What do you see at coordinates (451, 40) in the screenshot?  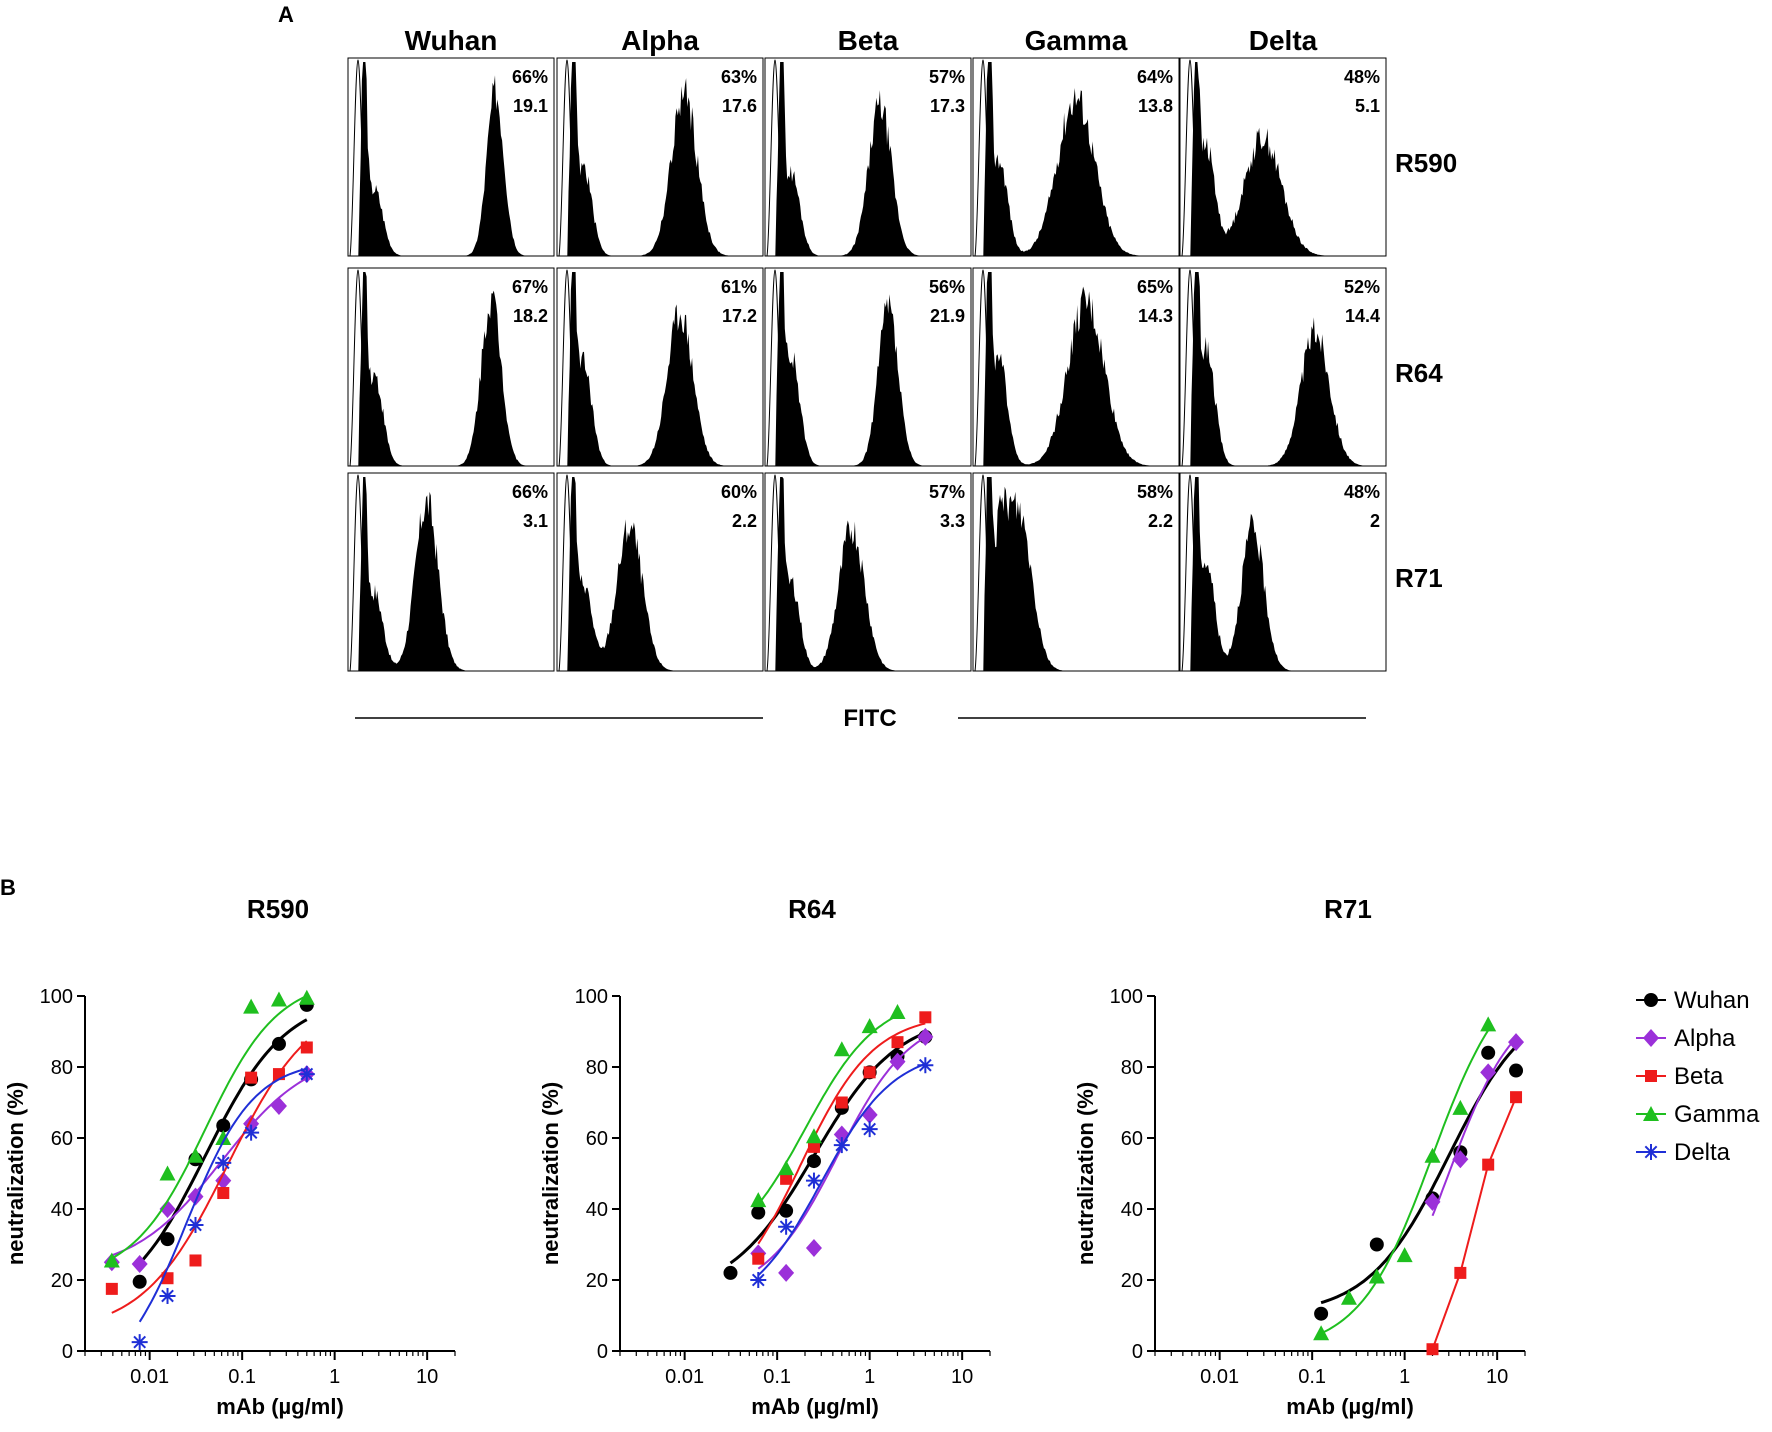 I see `variant-header-wuhan: Wuhan` at bounding box center [451, 40].